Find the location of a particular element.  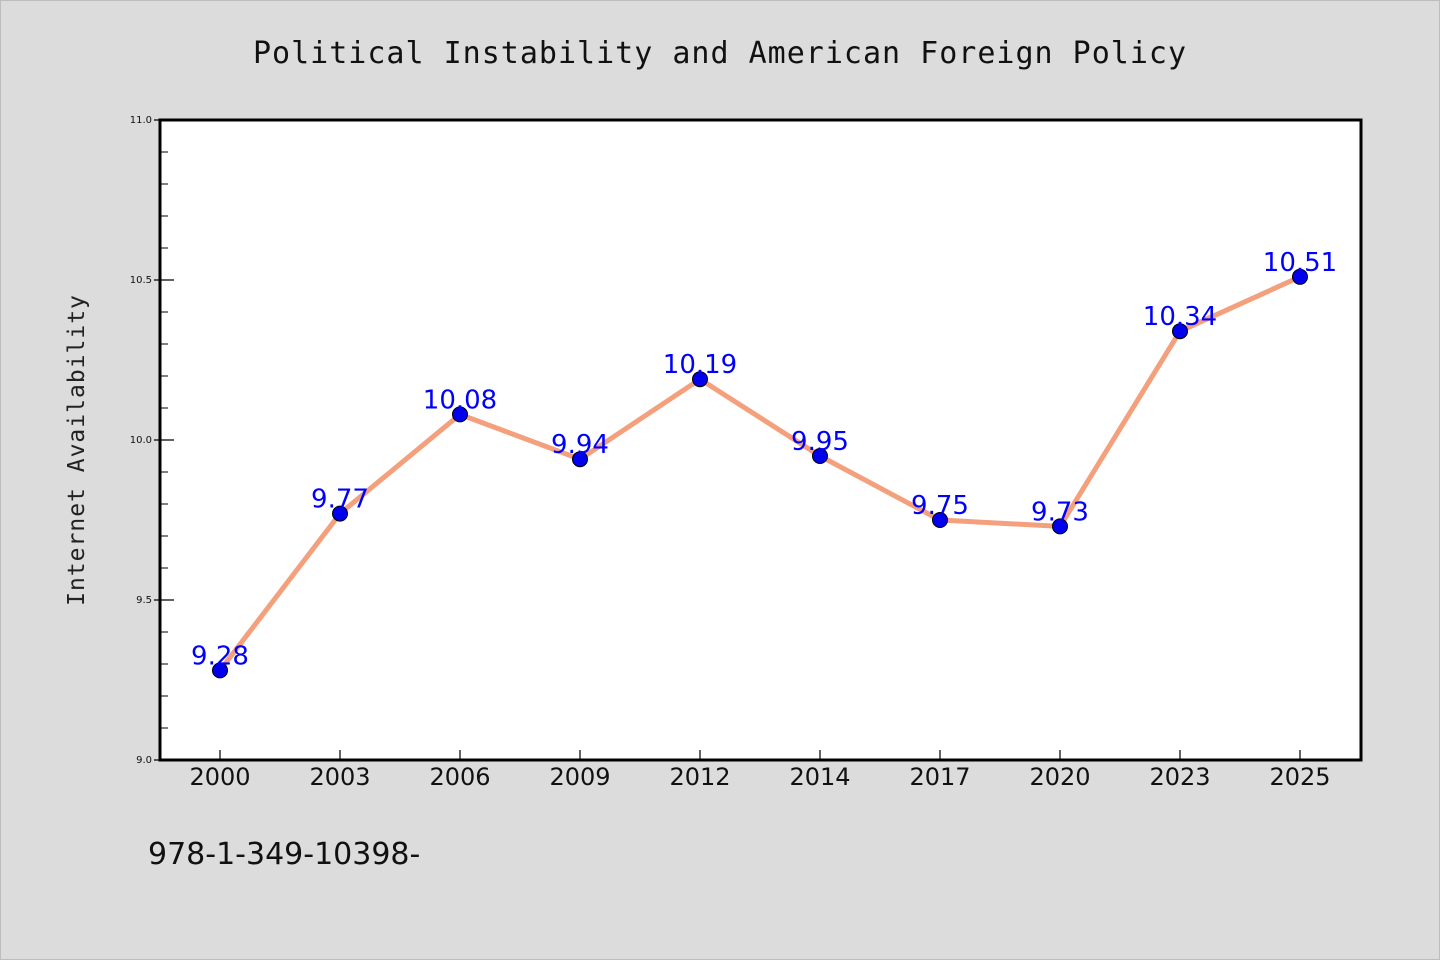

data-label: 9.95 is located at coordinates (820, 442).